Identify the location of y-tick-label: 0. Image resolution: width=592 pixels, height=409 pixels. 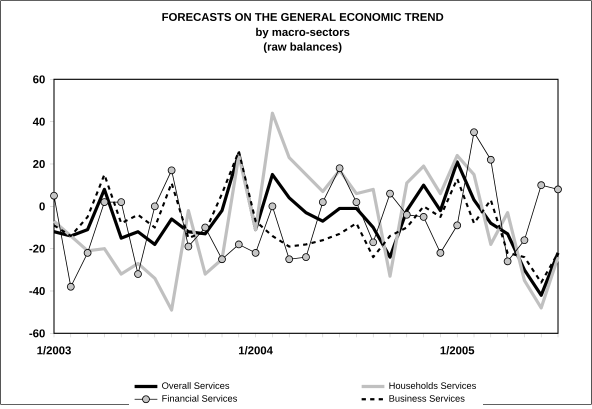
(42, 206).